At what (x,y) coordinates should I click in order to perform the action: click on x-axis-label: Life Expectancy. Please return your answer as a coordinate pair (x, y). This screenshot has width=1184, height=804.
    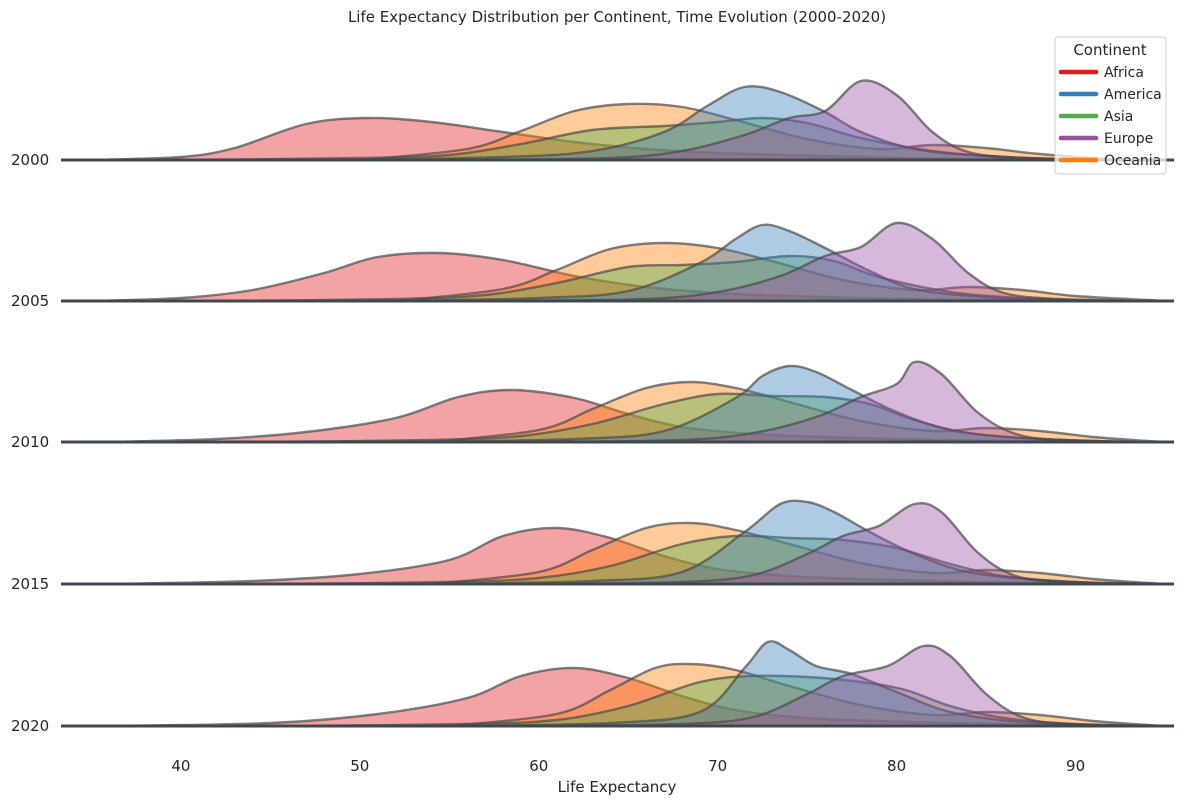
    Looking at the image, I should click on (617, 787).